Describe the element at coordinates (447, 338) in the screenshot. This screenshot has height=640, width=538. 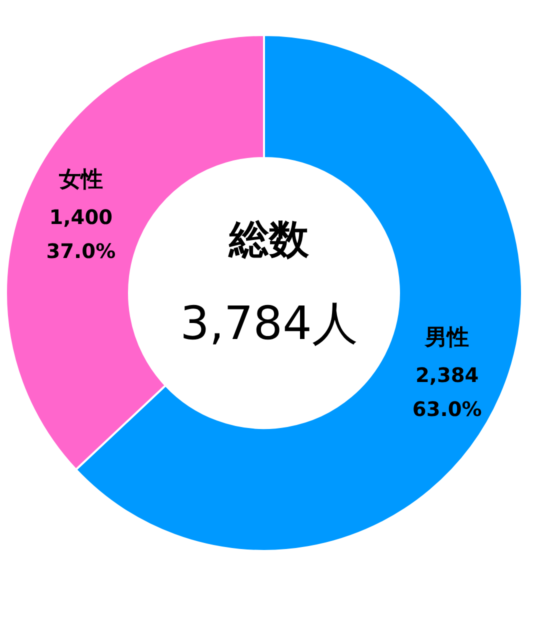
I see `slice-label: 男性` at that location.